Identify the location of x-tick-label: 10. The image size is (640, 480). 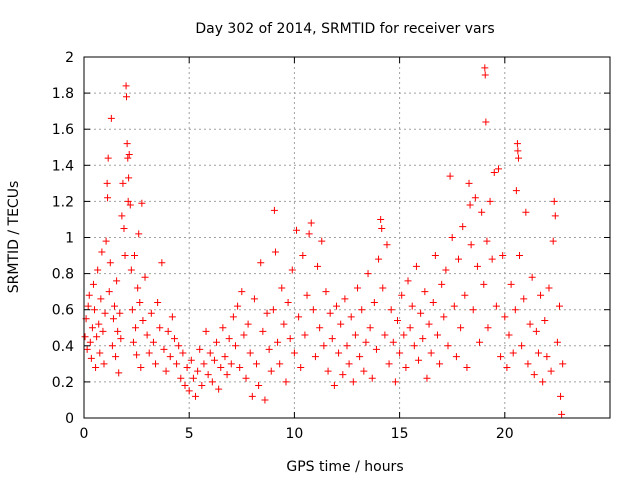
(294, 434).